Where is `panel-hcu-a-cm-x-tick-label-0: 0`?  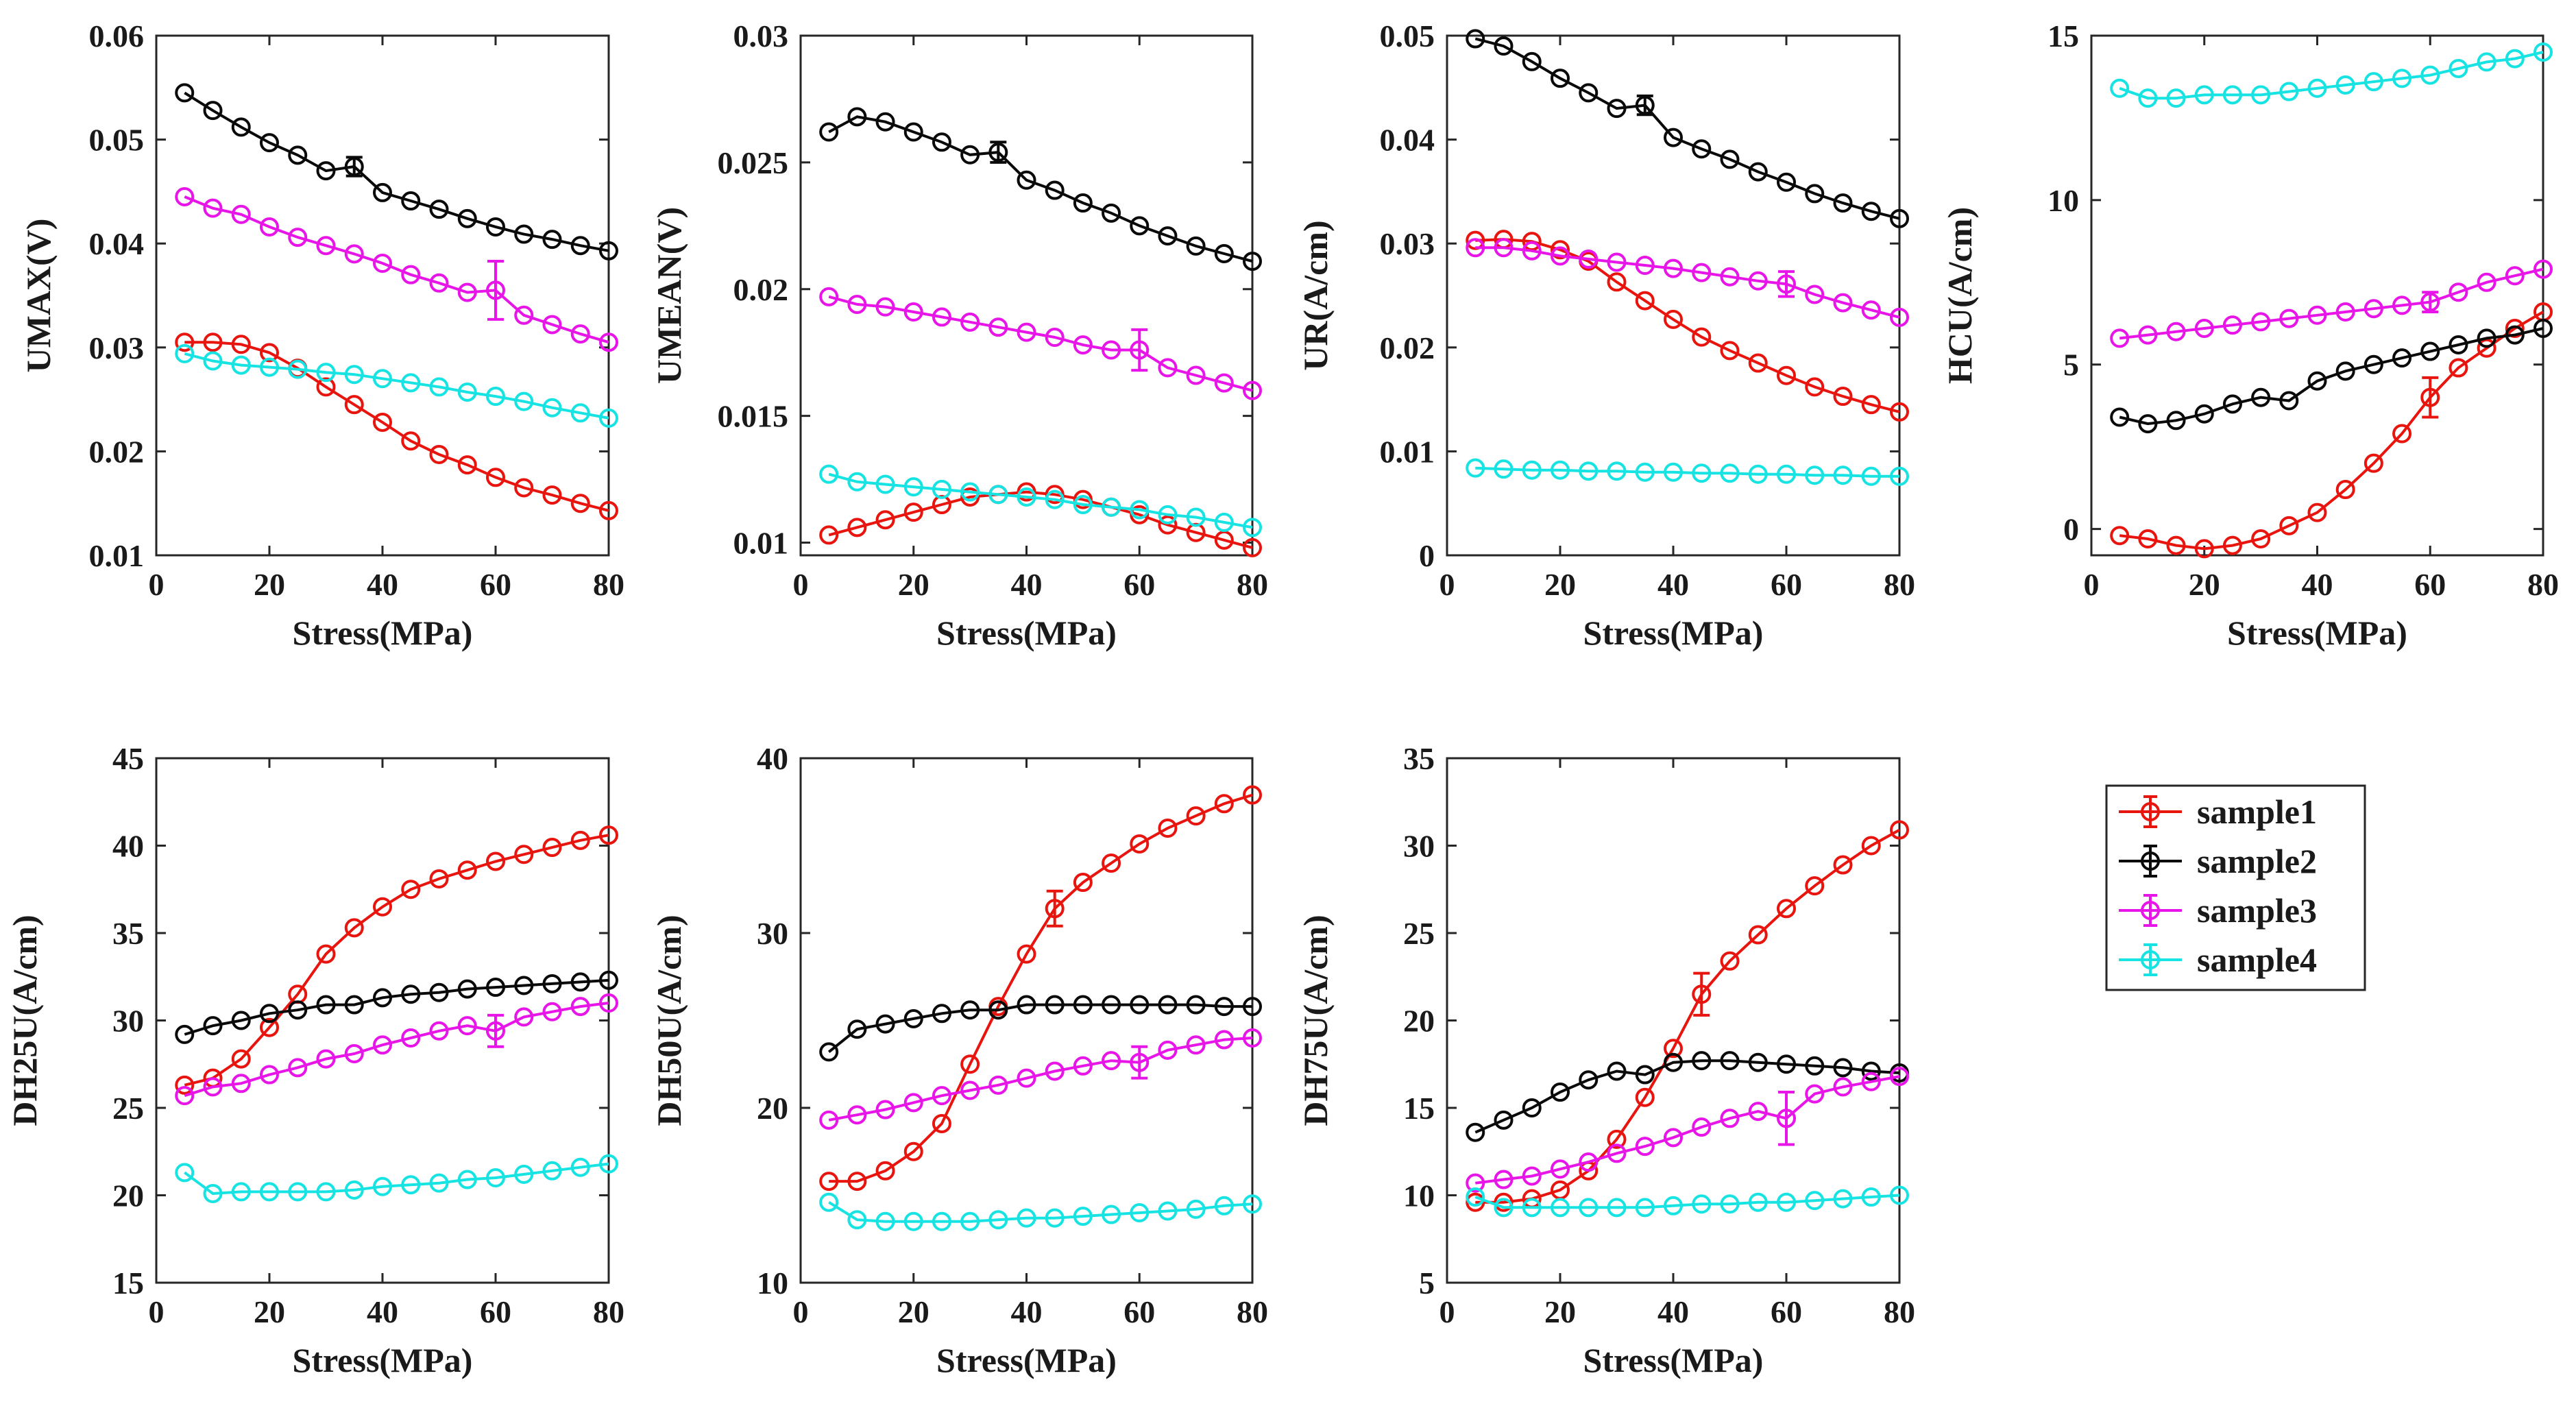 panel-hcu-a-cm-x-tick-label-0: 0 is located at coordinates (2092, 584).